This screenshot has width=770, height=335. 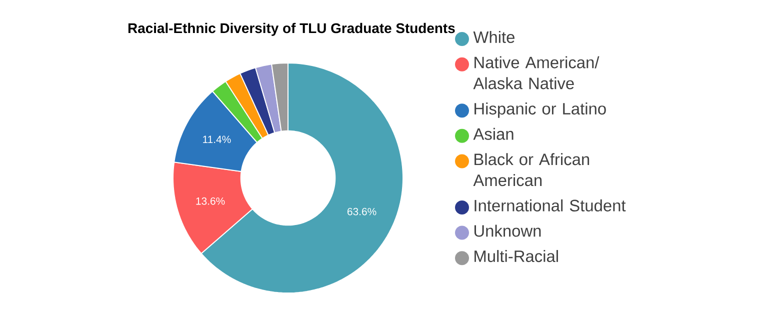 What do you see at coordinates (536, 73) in the screenshot?
I see `legend-label: Native American/ Alaska Native` at bounding box center [536, 73].